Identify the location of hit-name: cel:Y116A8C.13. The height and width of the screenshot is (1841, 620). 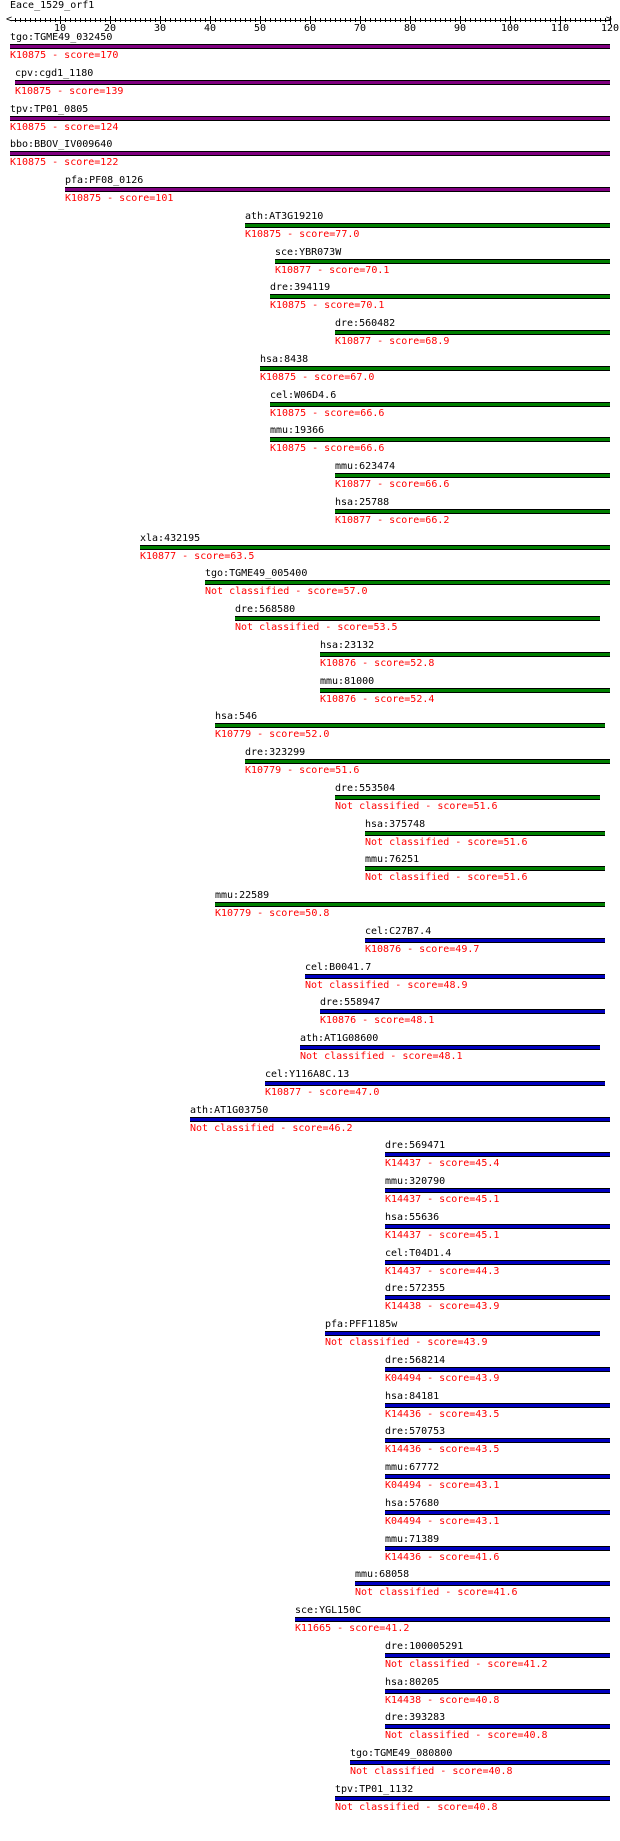
(307, 1074).